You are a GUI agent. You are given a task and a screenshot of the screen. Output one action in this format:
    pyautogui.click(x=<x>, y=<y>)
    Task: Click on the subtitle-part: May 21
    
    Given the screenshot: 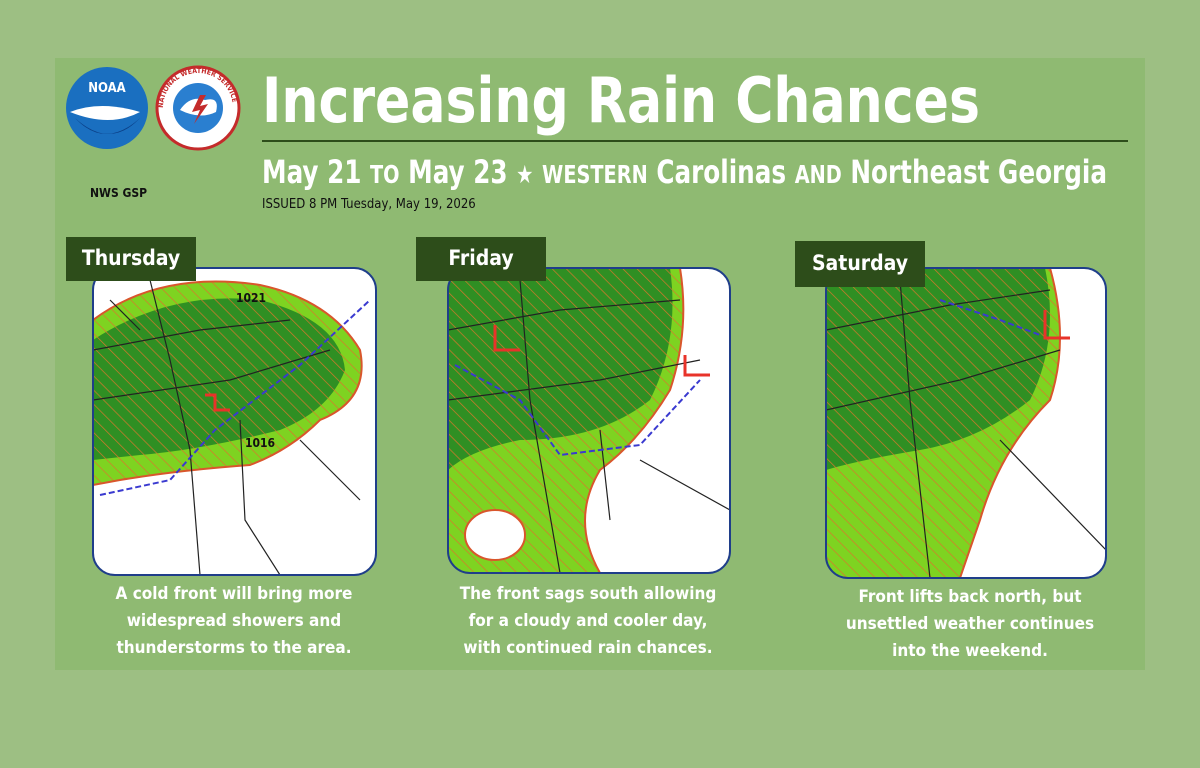 What is the action you would take?
    pyautogui.click(x=311, y=172)
    